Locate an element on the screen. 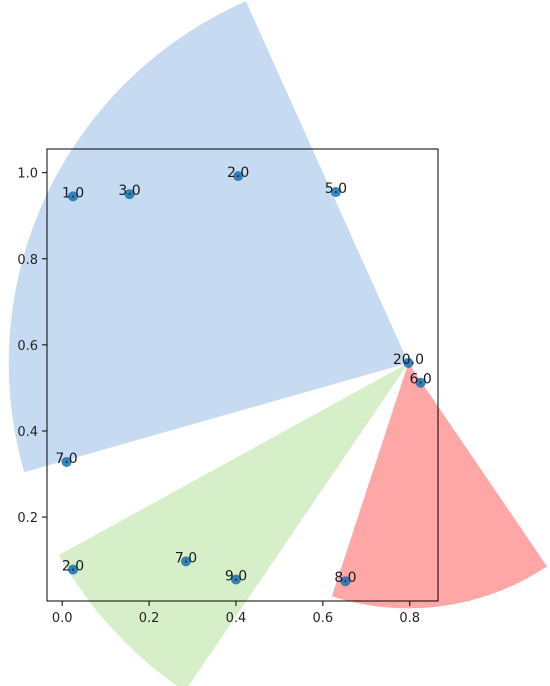  x-tick-label-2: 0.2 is located at coordinates (149, 618).